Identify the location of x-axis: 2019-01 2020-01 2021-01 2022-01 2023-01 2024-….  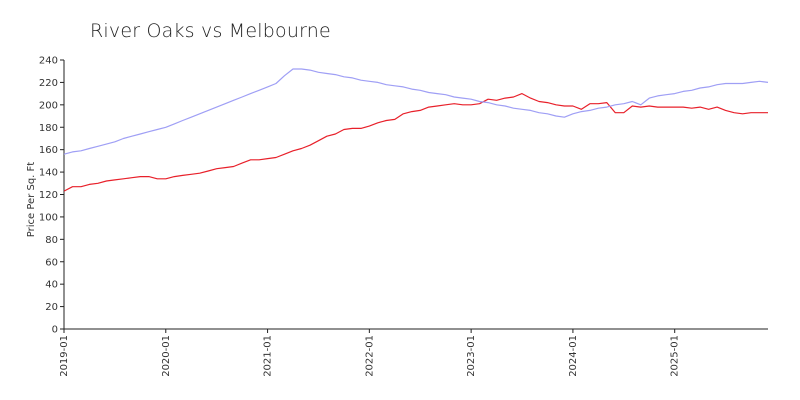
(413, 352).